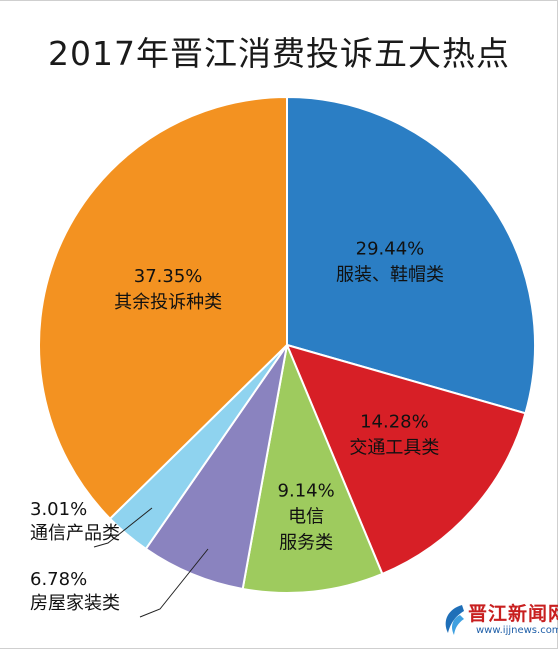 The width and height of the screenshot is (558, 650). Describe the element at coordinates (306, 543) in the screenshot. I see `slice-name-label-2: 服务类` at that location.